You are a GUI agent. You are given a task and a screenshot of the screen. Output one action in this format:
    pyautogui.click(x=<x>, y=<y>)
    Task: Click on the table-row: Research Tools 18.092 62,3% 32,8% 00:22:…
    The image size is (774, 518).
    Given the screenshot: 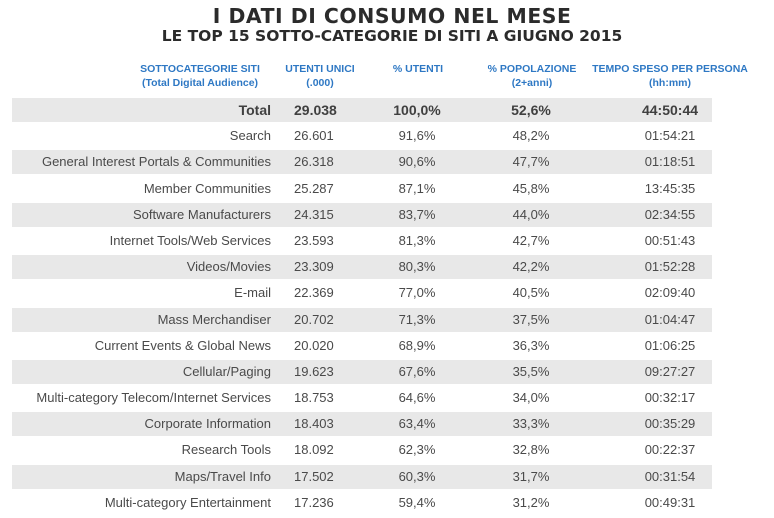 What is the action you would take?
    pyautogui.click(x=387, y=450)
    